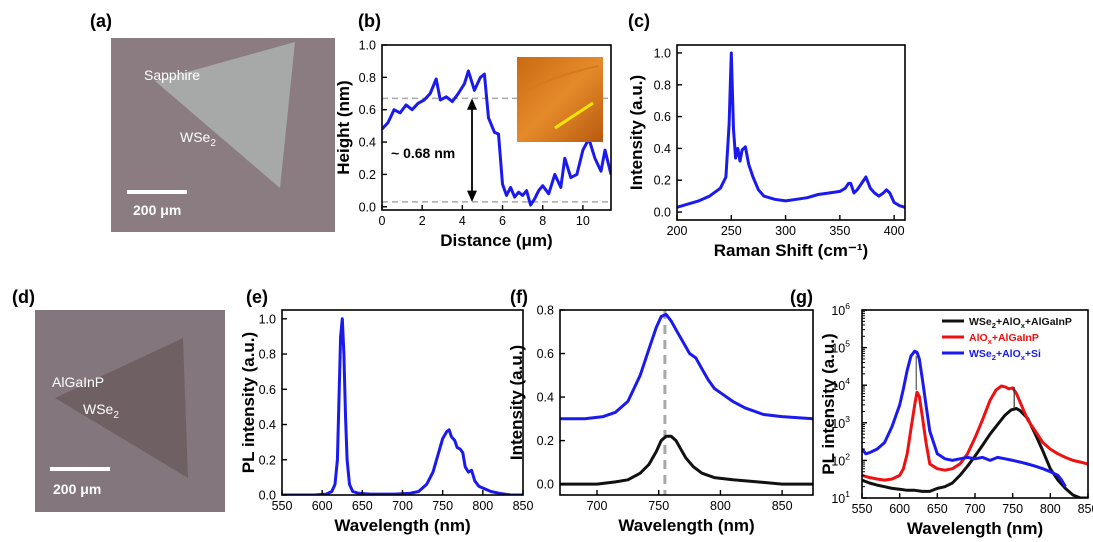  I want to click on x-tick-label: 300, so click(785, 231).